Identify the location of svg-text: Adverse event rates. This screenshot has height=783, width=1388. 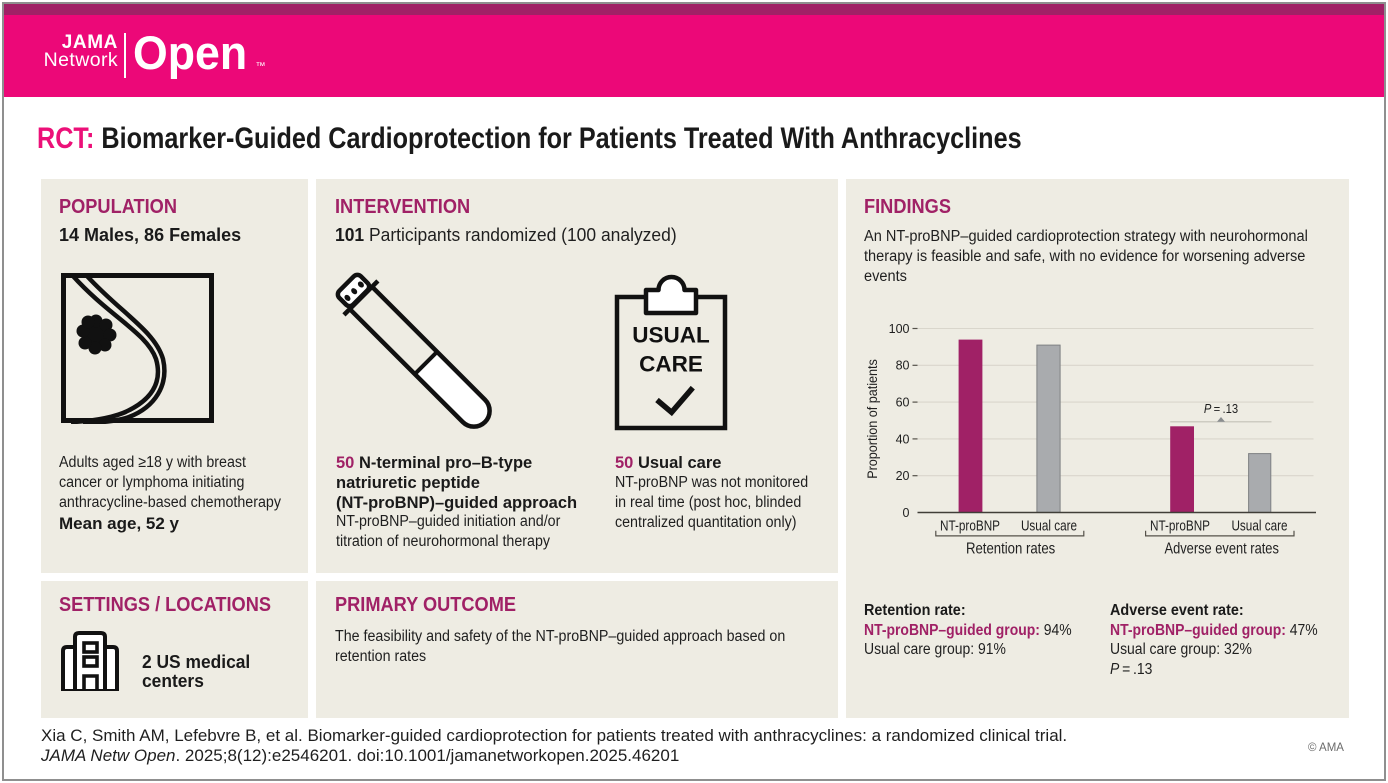
(1222, 548).